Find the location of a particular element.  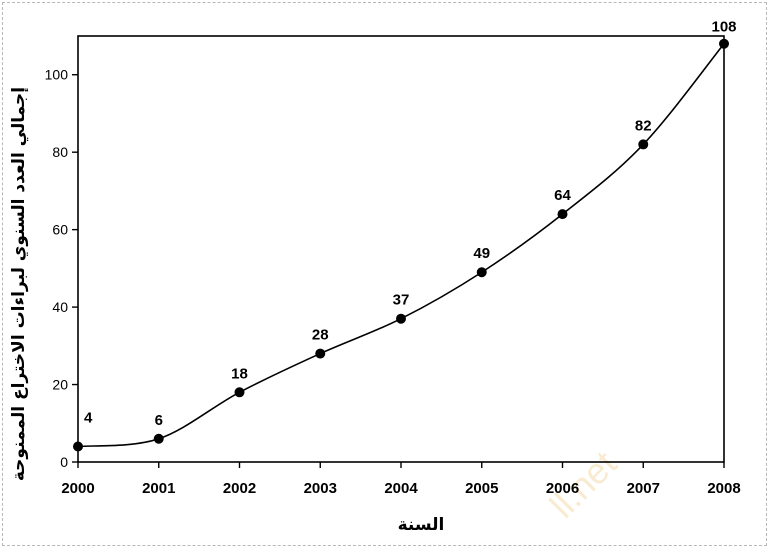

x-tick-label: 2006 is located at coordinates (562, 488).